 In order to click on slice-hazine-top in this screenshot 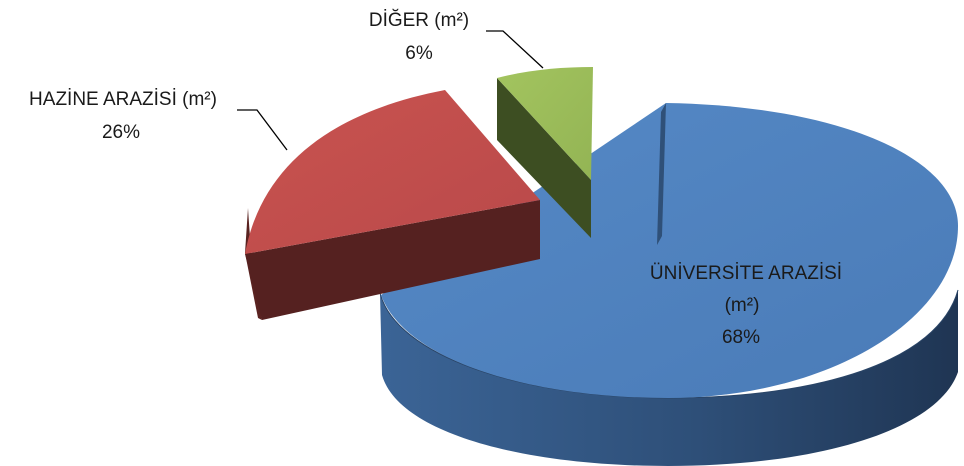, I will do `click(392, 172)`.